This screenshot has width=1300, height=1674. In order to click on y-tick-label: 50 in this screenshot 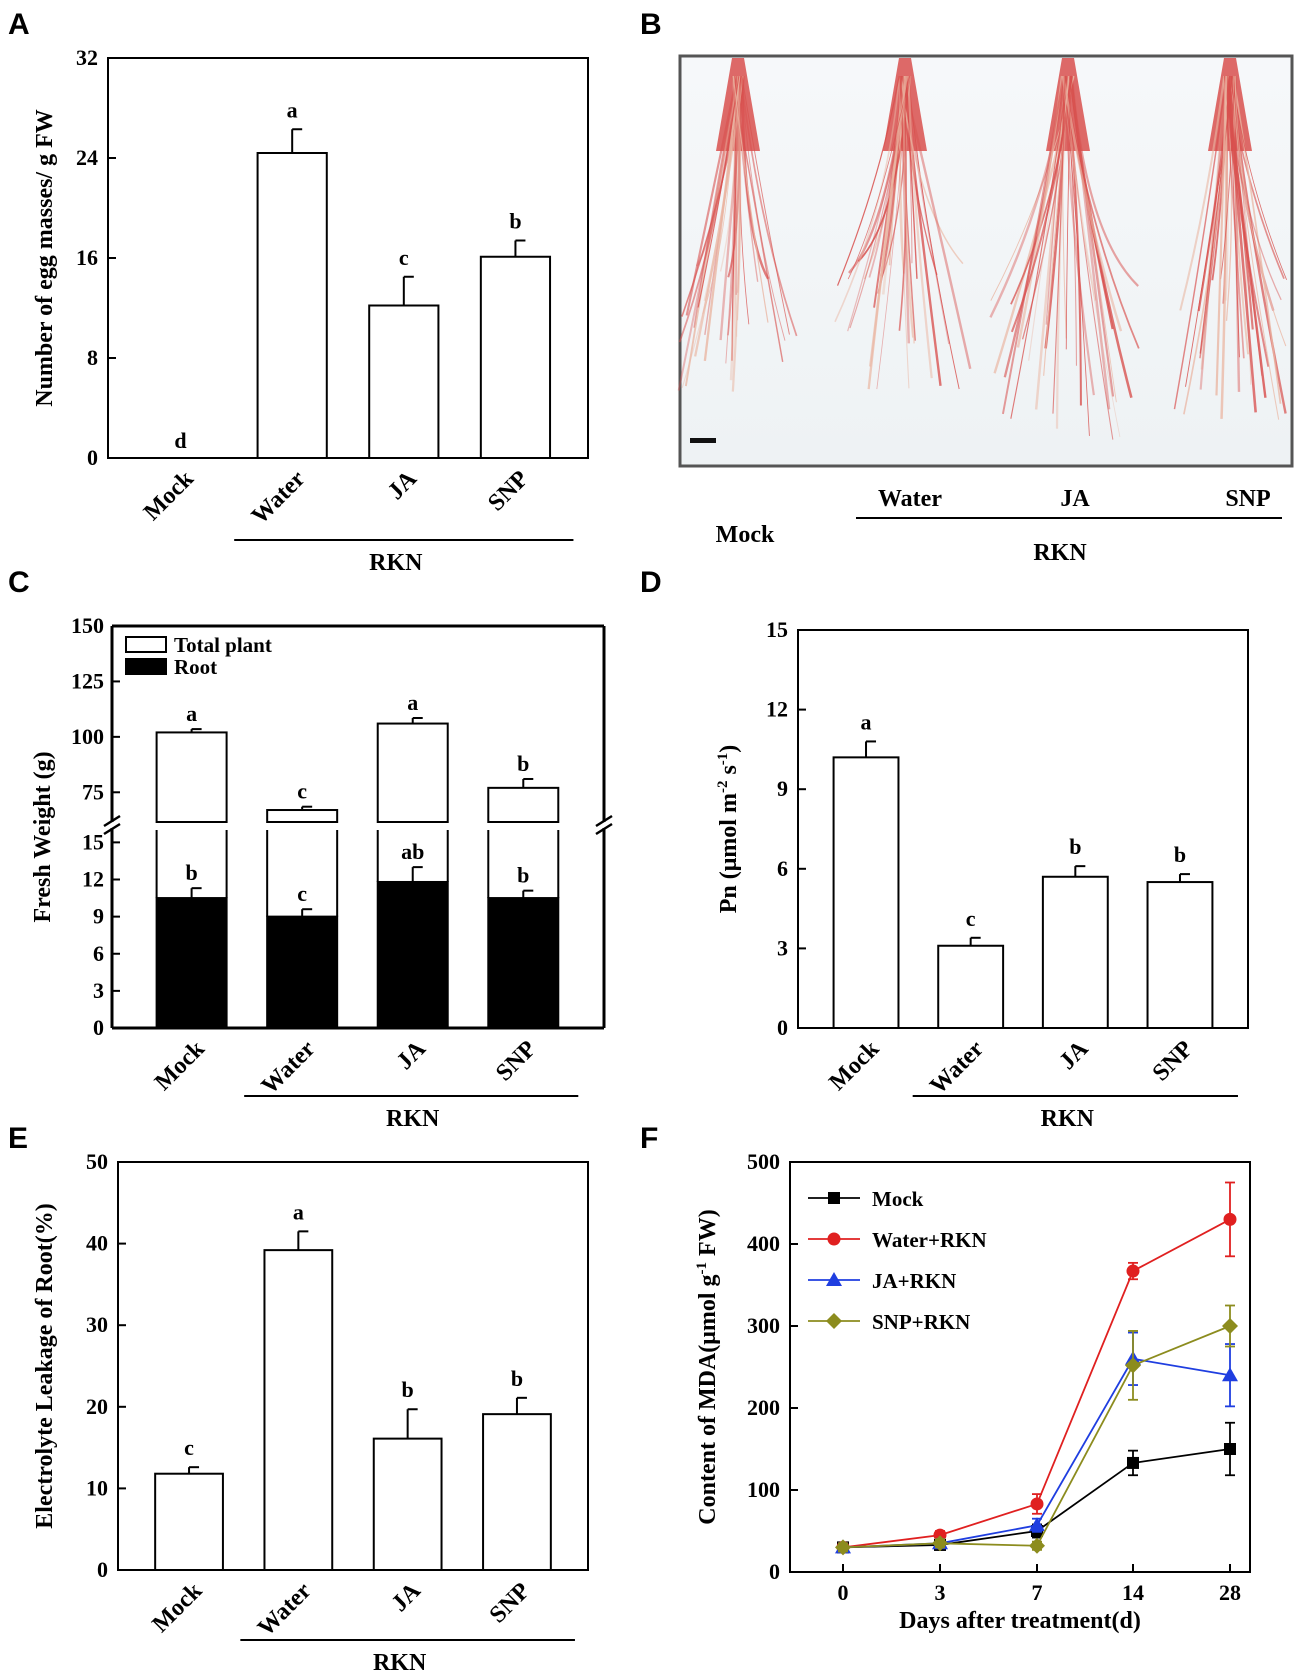, I will do `click(97, 1161)`.